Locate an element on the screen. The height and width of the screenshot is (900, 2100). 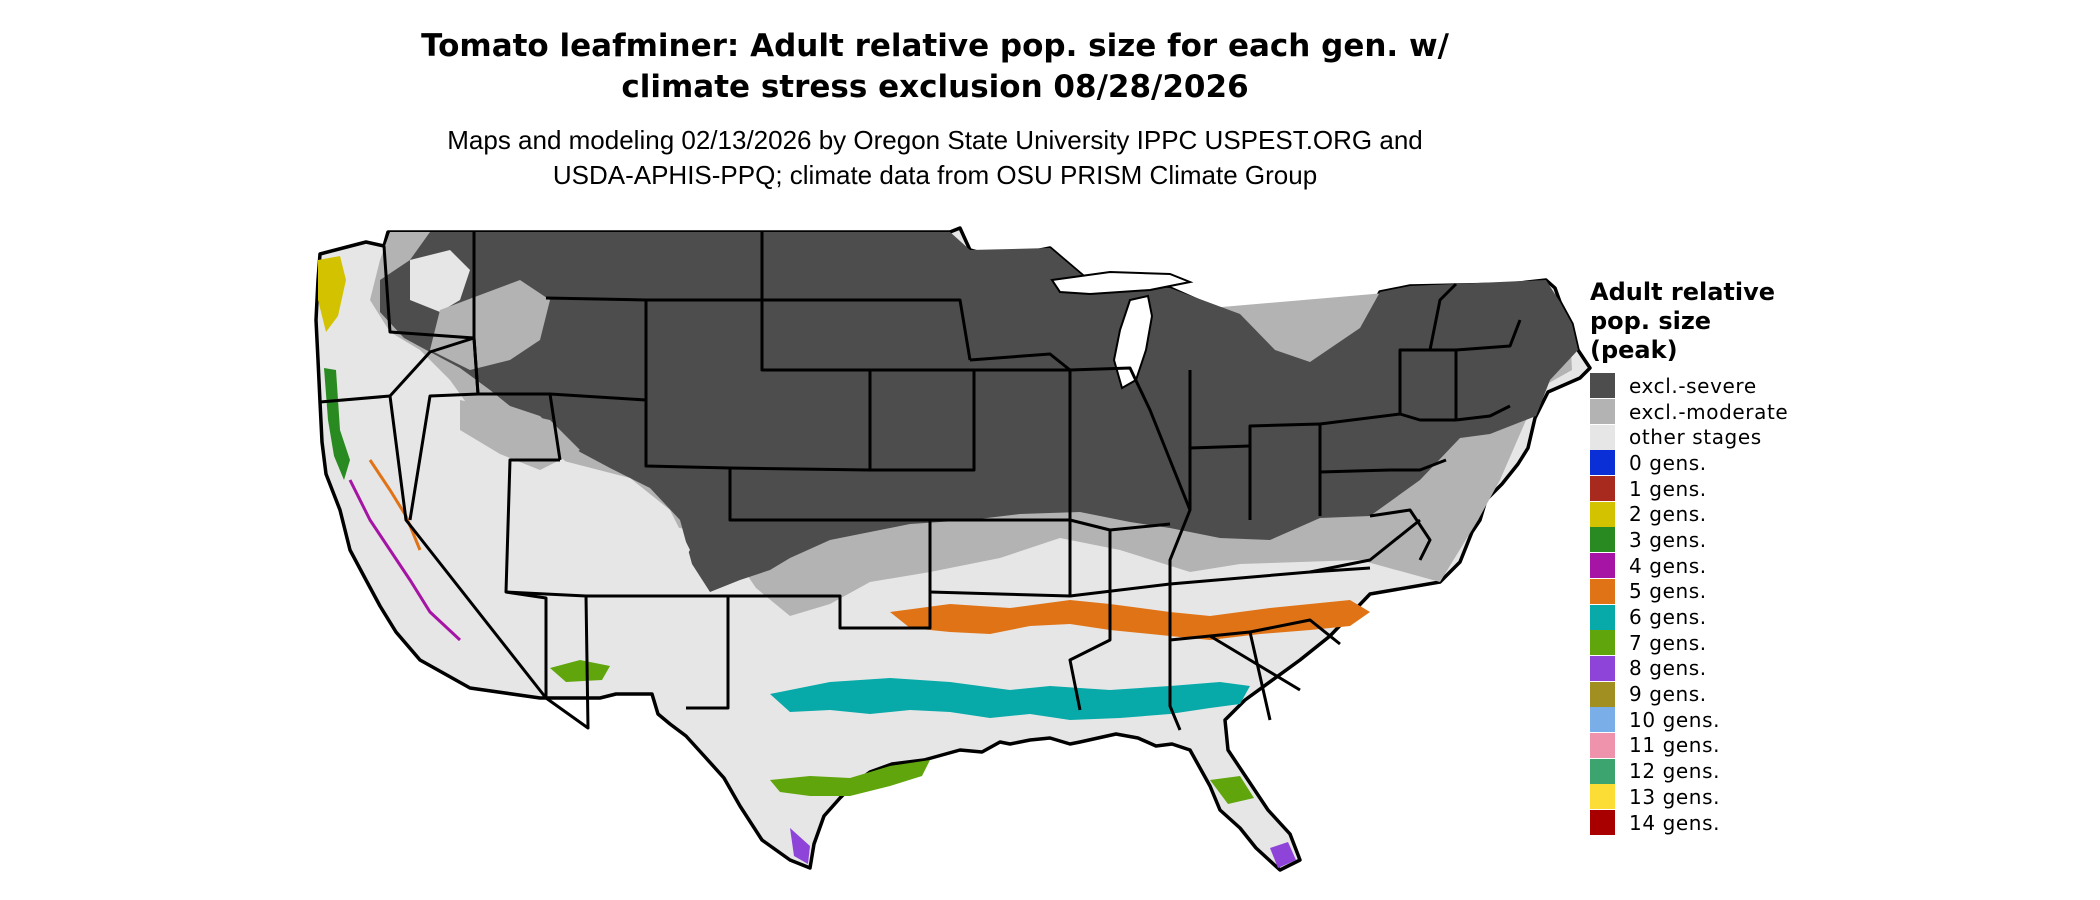
legend-item: 2 gens. is located at coordinates (1689, 514).